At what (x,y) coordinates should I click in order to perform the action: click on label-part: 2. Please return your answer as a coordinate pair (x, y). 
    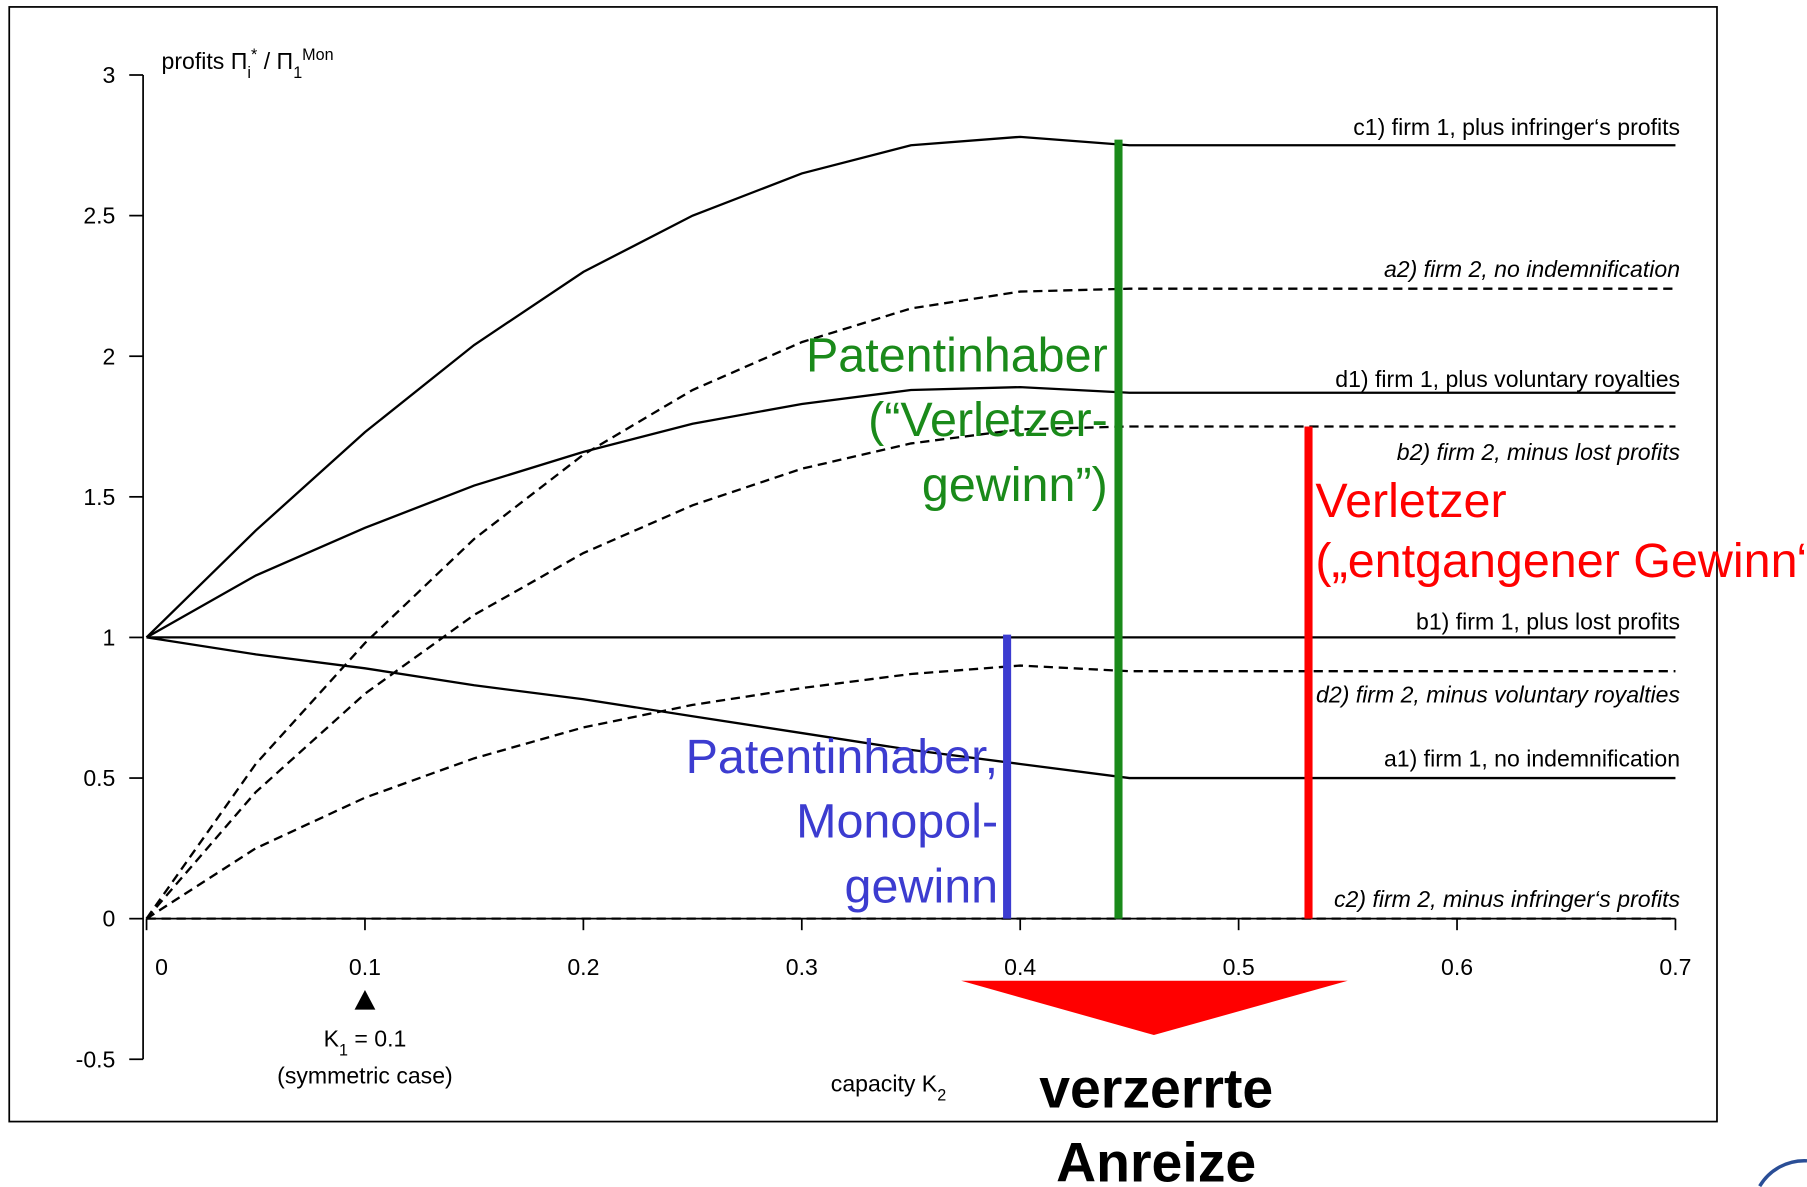
    Looking at the image, I should click on (941, 1096).